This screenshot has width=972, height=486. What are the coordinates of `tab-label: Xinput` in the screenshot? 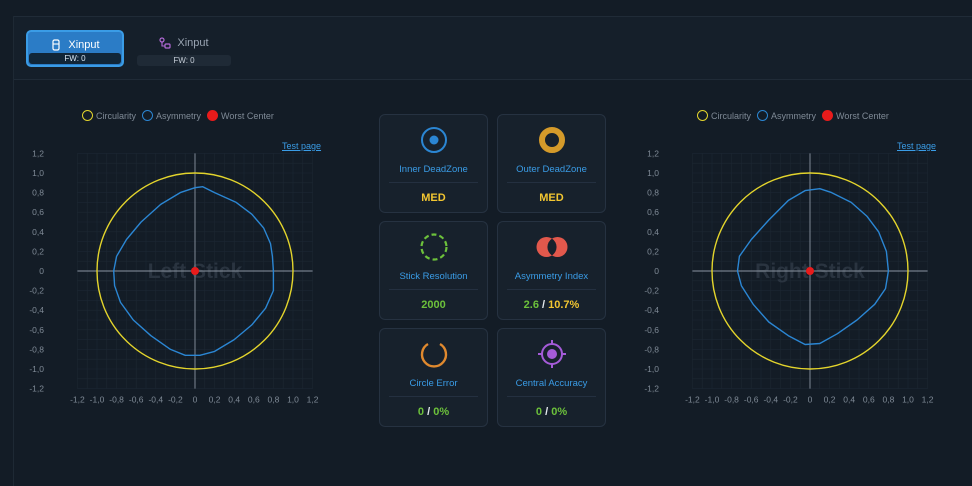 It's located at (193, 43).